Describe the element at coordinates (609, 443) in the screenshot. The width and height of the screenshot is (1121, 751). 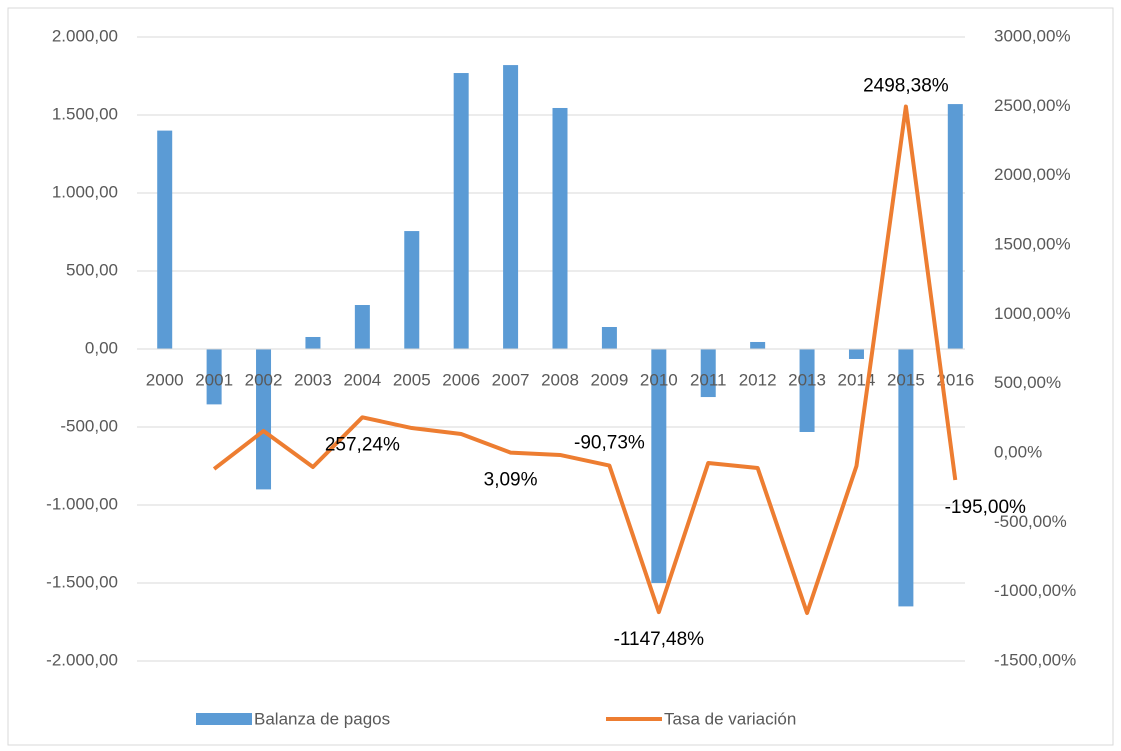
I see `data-label: -90,73%` at that location.